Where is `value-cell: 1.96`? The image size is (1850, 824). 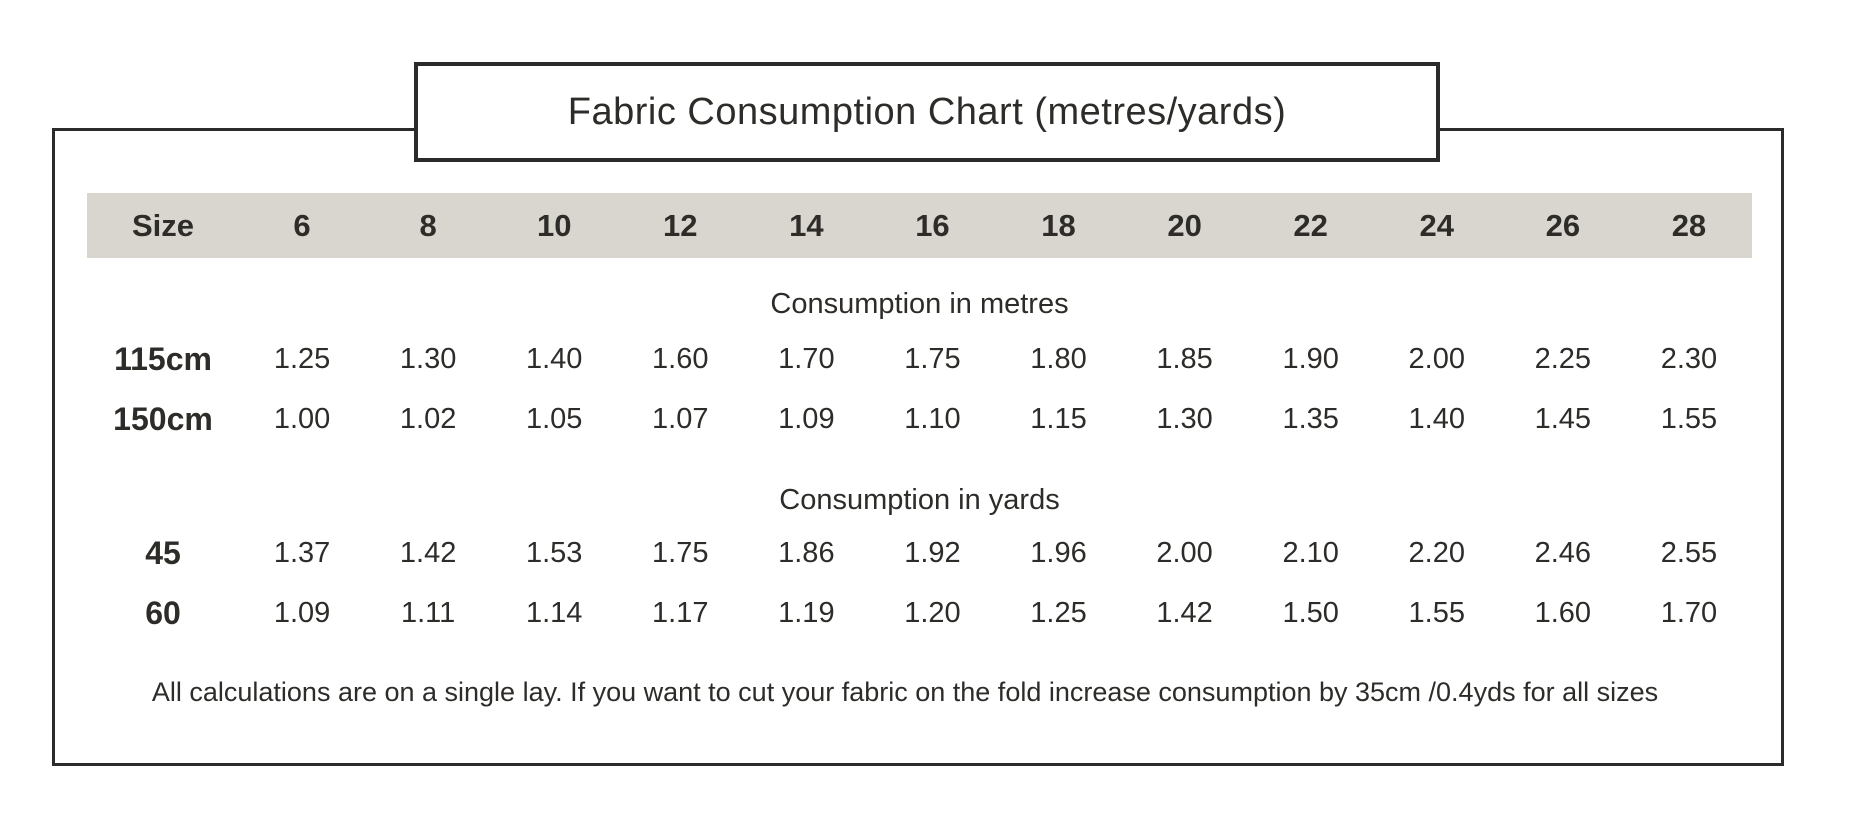
value-cell: 1.96 is located at coordinates (1058, 552).